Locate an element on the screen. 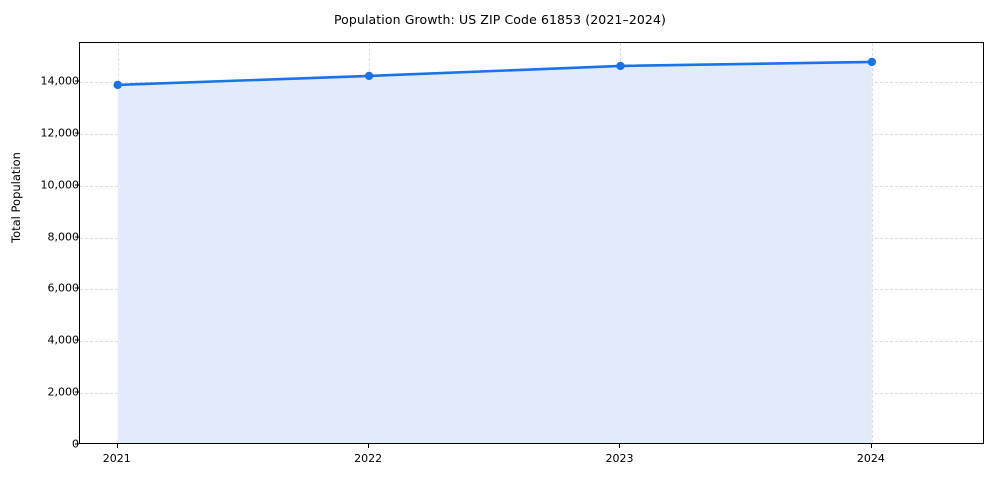  x-tick-label: 2022 is located at coordinates (368, 458).